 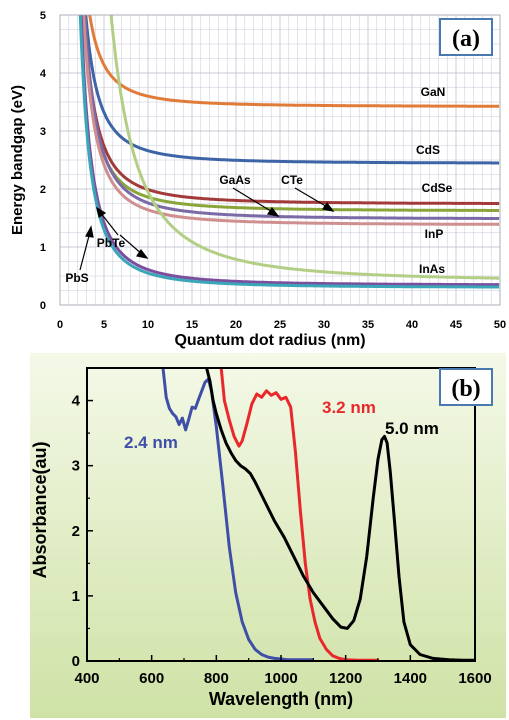 I want to click on y-tick-label-b: 3, so click(x=76, y=466).